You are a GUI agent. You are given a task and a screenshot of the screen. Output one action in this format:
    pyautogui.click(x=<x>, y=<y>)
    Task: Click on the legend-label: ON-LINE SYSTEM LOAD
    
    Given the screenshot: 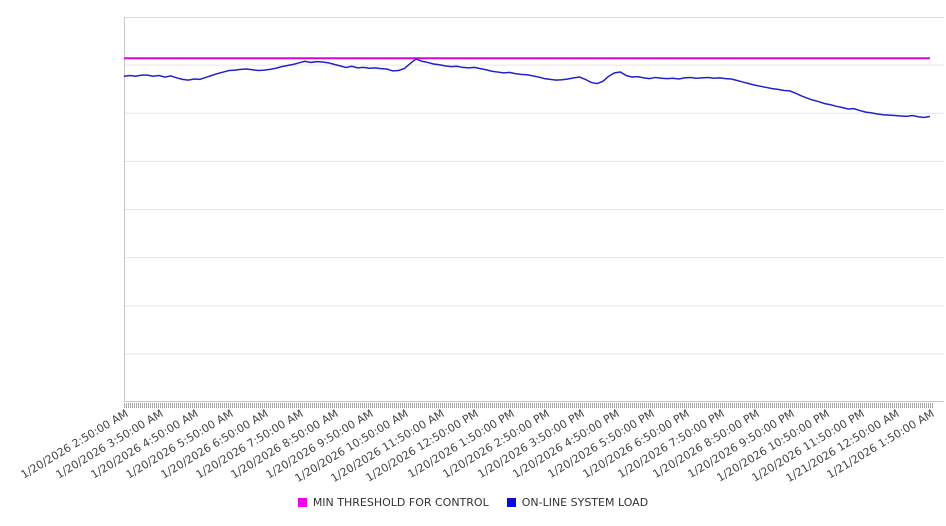 What is the action you would take?
    pyautogui.click(x=585, y=502)
    